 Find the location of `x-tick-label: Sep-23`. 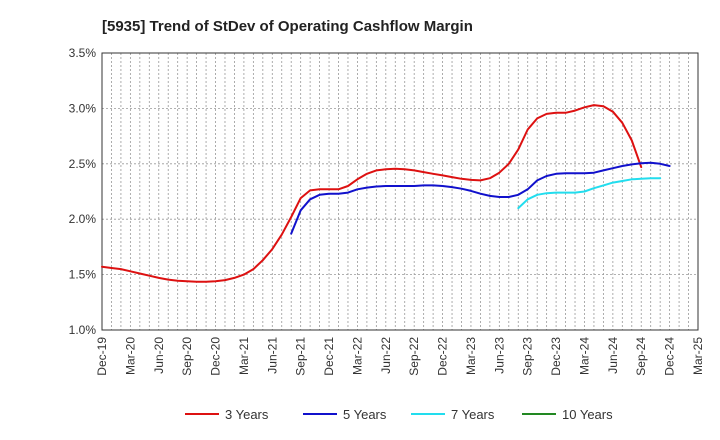

x-tick-label: Sep-23 is located at coordinates (528, 356).